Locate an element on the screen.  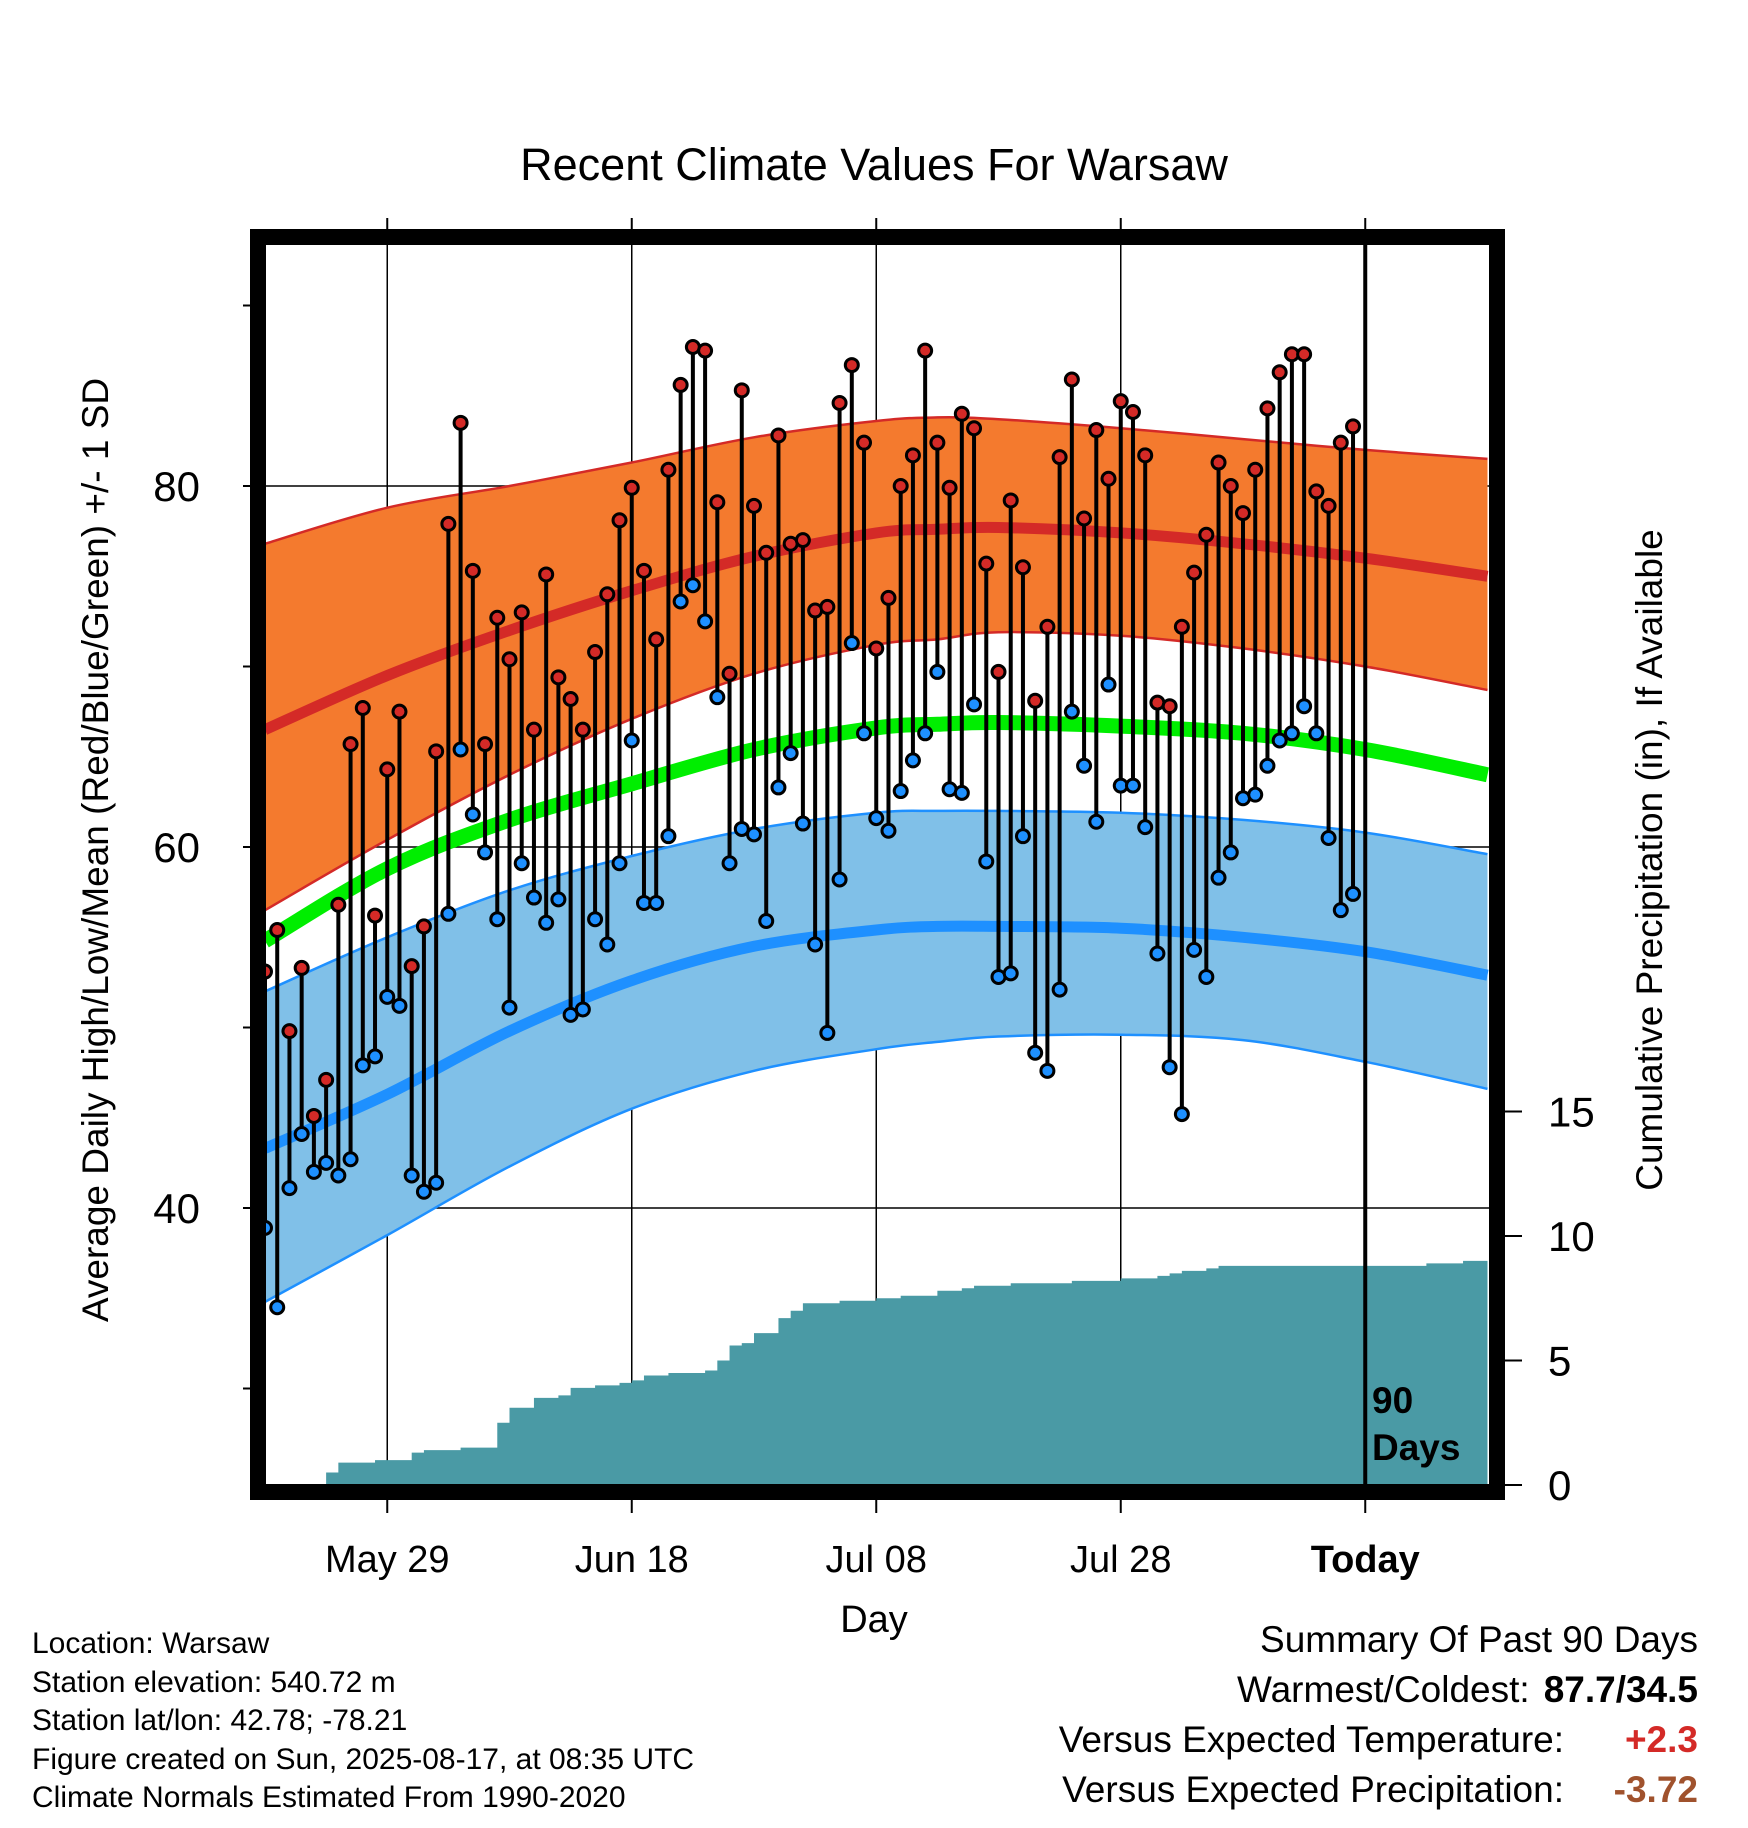
high-normal-band-lower-edge is located at coordinates (876, 771).